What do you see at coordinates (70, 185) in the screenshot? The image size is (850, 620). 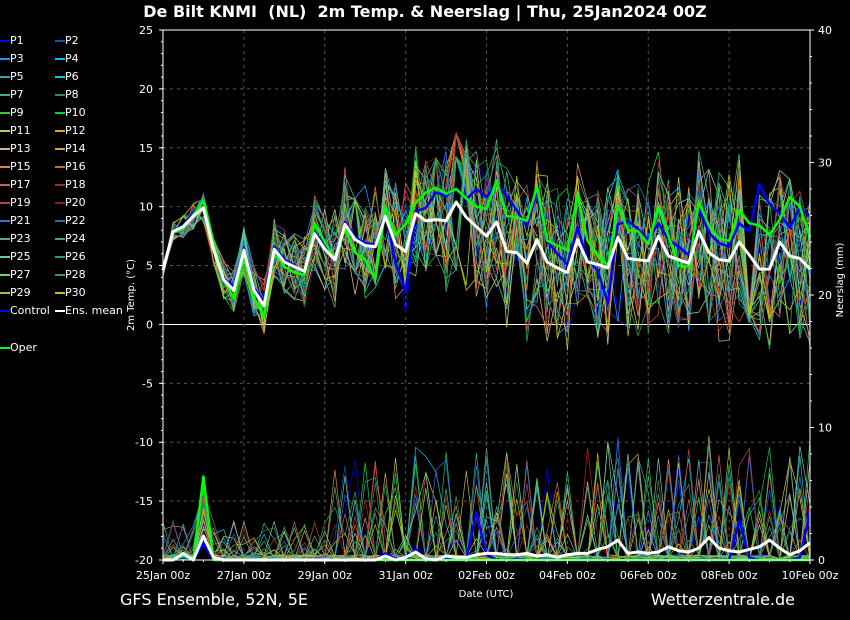 I see `legend-item: P18` at bounding box center [70, 185].